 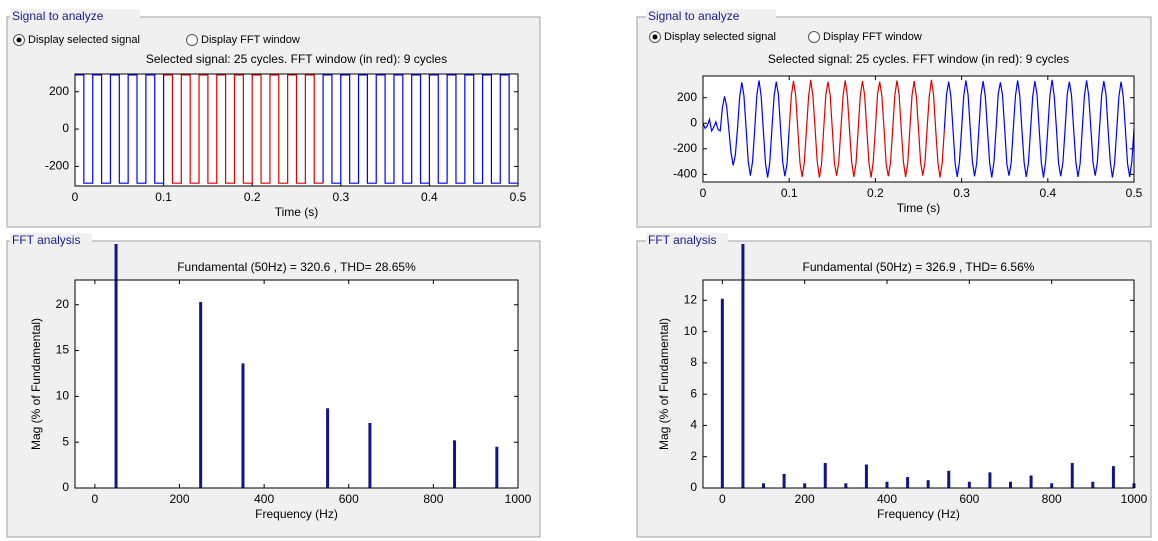 What do you see at coordinates (296, 267) in the screenshot?
I see `chart-title: Fundamental (50Hz) = 320.6 , THD= 28.65%` at bounding box center [296, 267].